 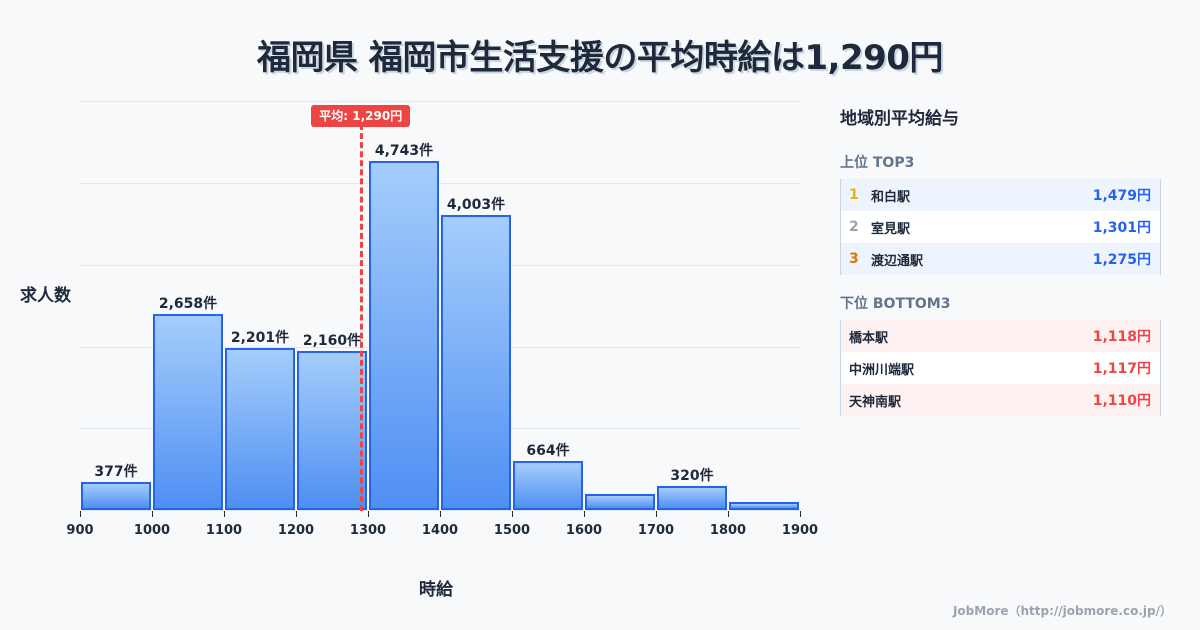 I want to click on rank-number: 3, so click(x=854, y=259).